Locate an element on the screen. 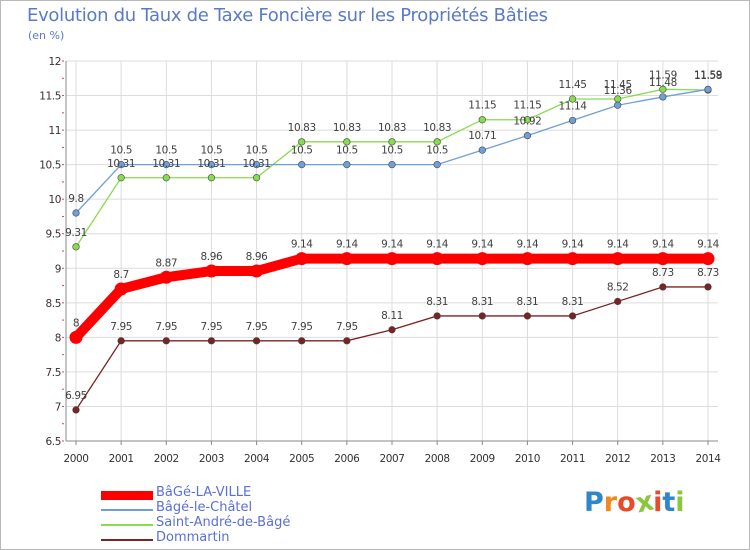 This screenshot has width=750, height=550. data-label: 8.11 is located at coordinates (392, 316).